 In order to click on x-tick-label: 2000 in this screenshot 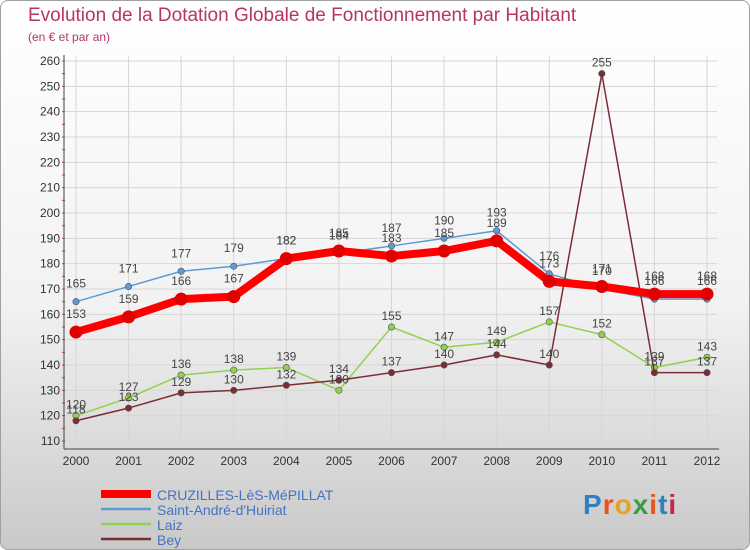, I will do `click(76, 461)`.